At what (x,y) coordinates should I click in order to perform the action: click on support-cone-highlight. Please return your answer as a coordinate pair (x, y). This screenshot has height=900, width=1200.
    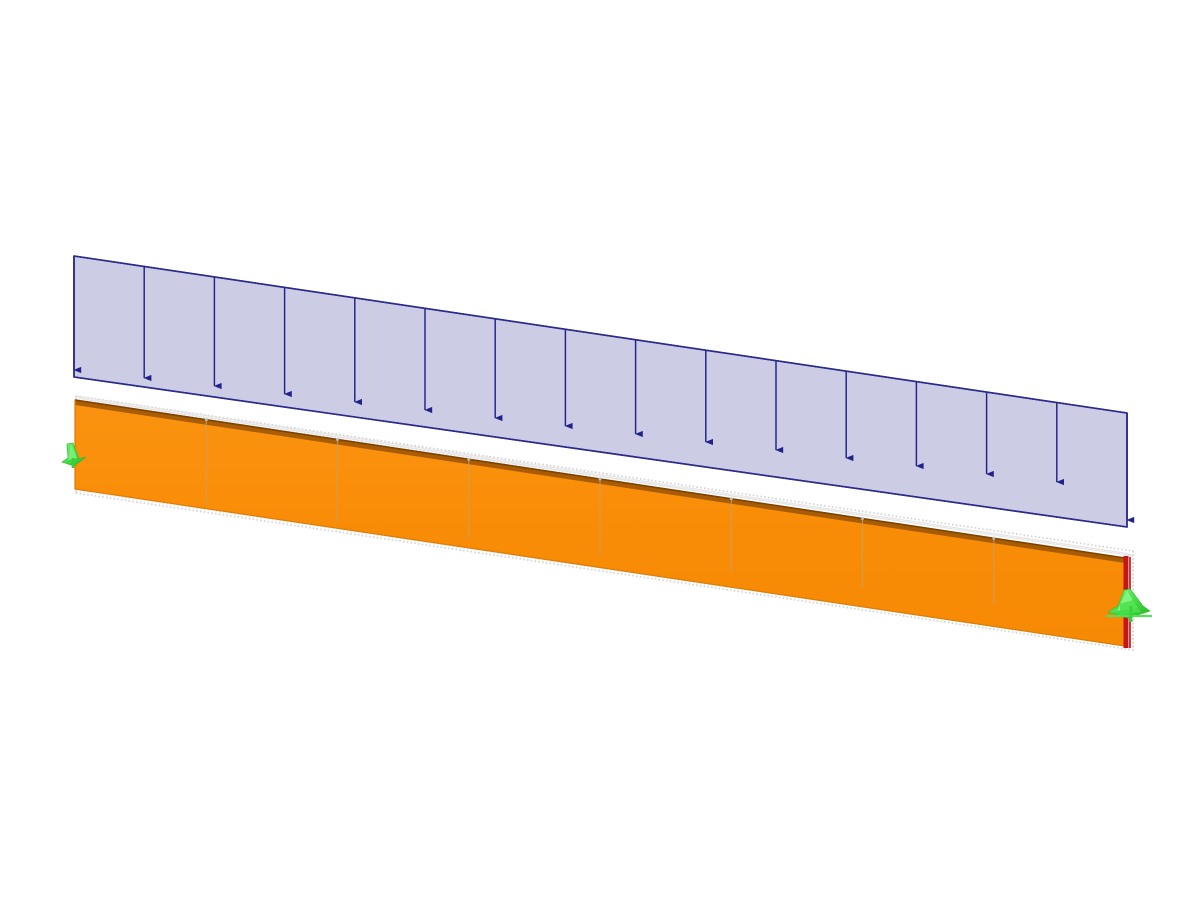
    Looking at the image, I should click on (72, 452).